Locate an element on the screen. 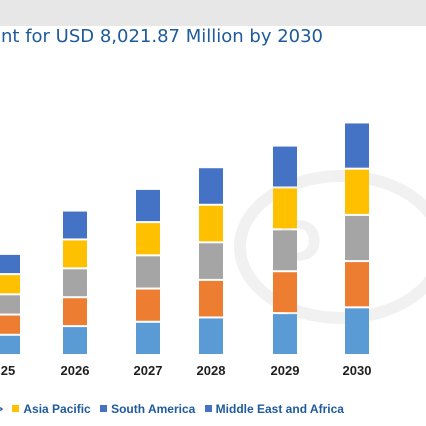 This screenshot has width=426, height=426. x-tick-label: 2028 is located at coordinates (211, 370).